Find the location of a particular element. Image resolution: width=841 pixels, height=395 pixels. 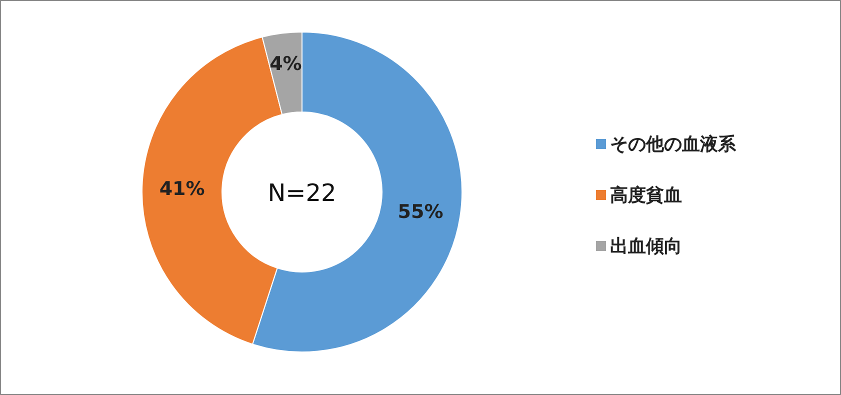

data-label: 55% is located at coordinates (421, 211).